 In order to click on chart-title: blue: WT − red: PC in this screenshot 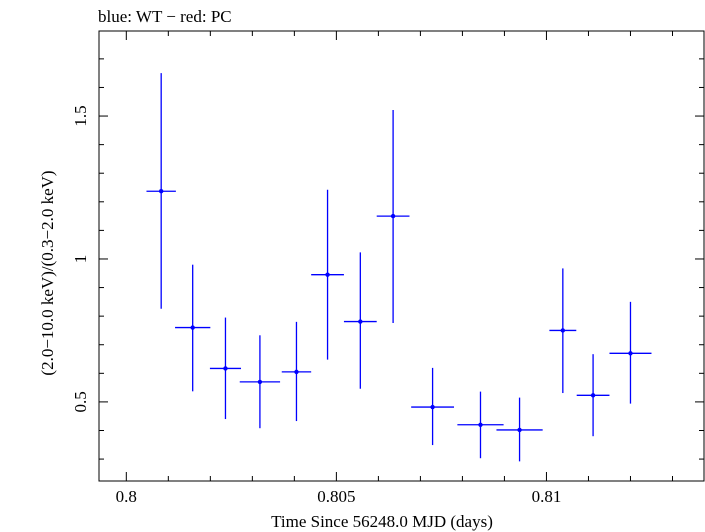, I will do `click(165, 16)`.